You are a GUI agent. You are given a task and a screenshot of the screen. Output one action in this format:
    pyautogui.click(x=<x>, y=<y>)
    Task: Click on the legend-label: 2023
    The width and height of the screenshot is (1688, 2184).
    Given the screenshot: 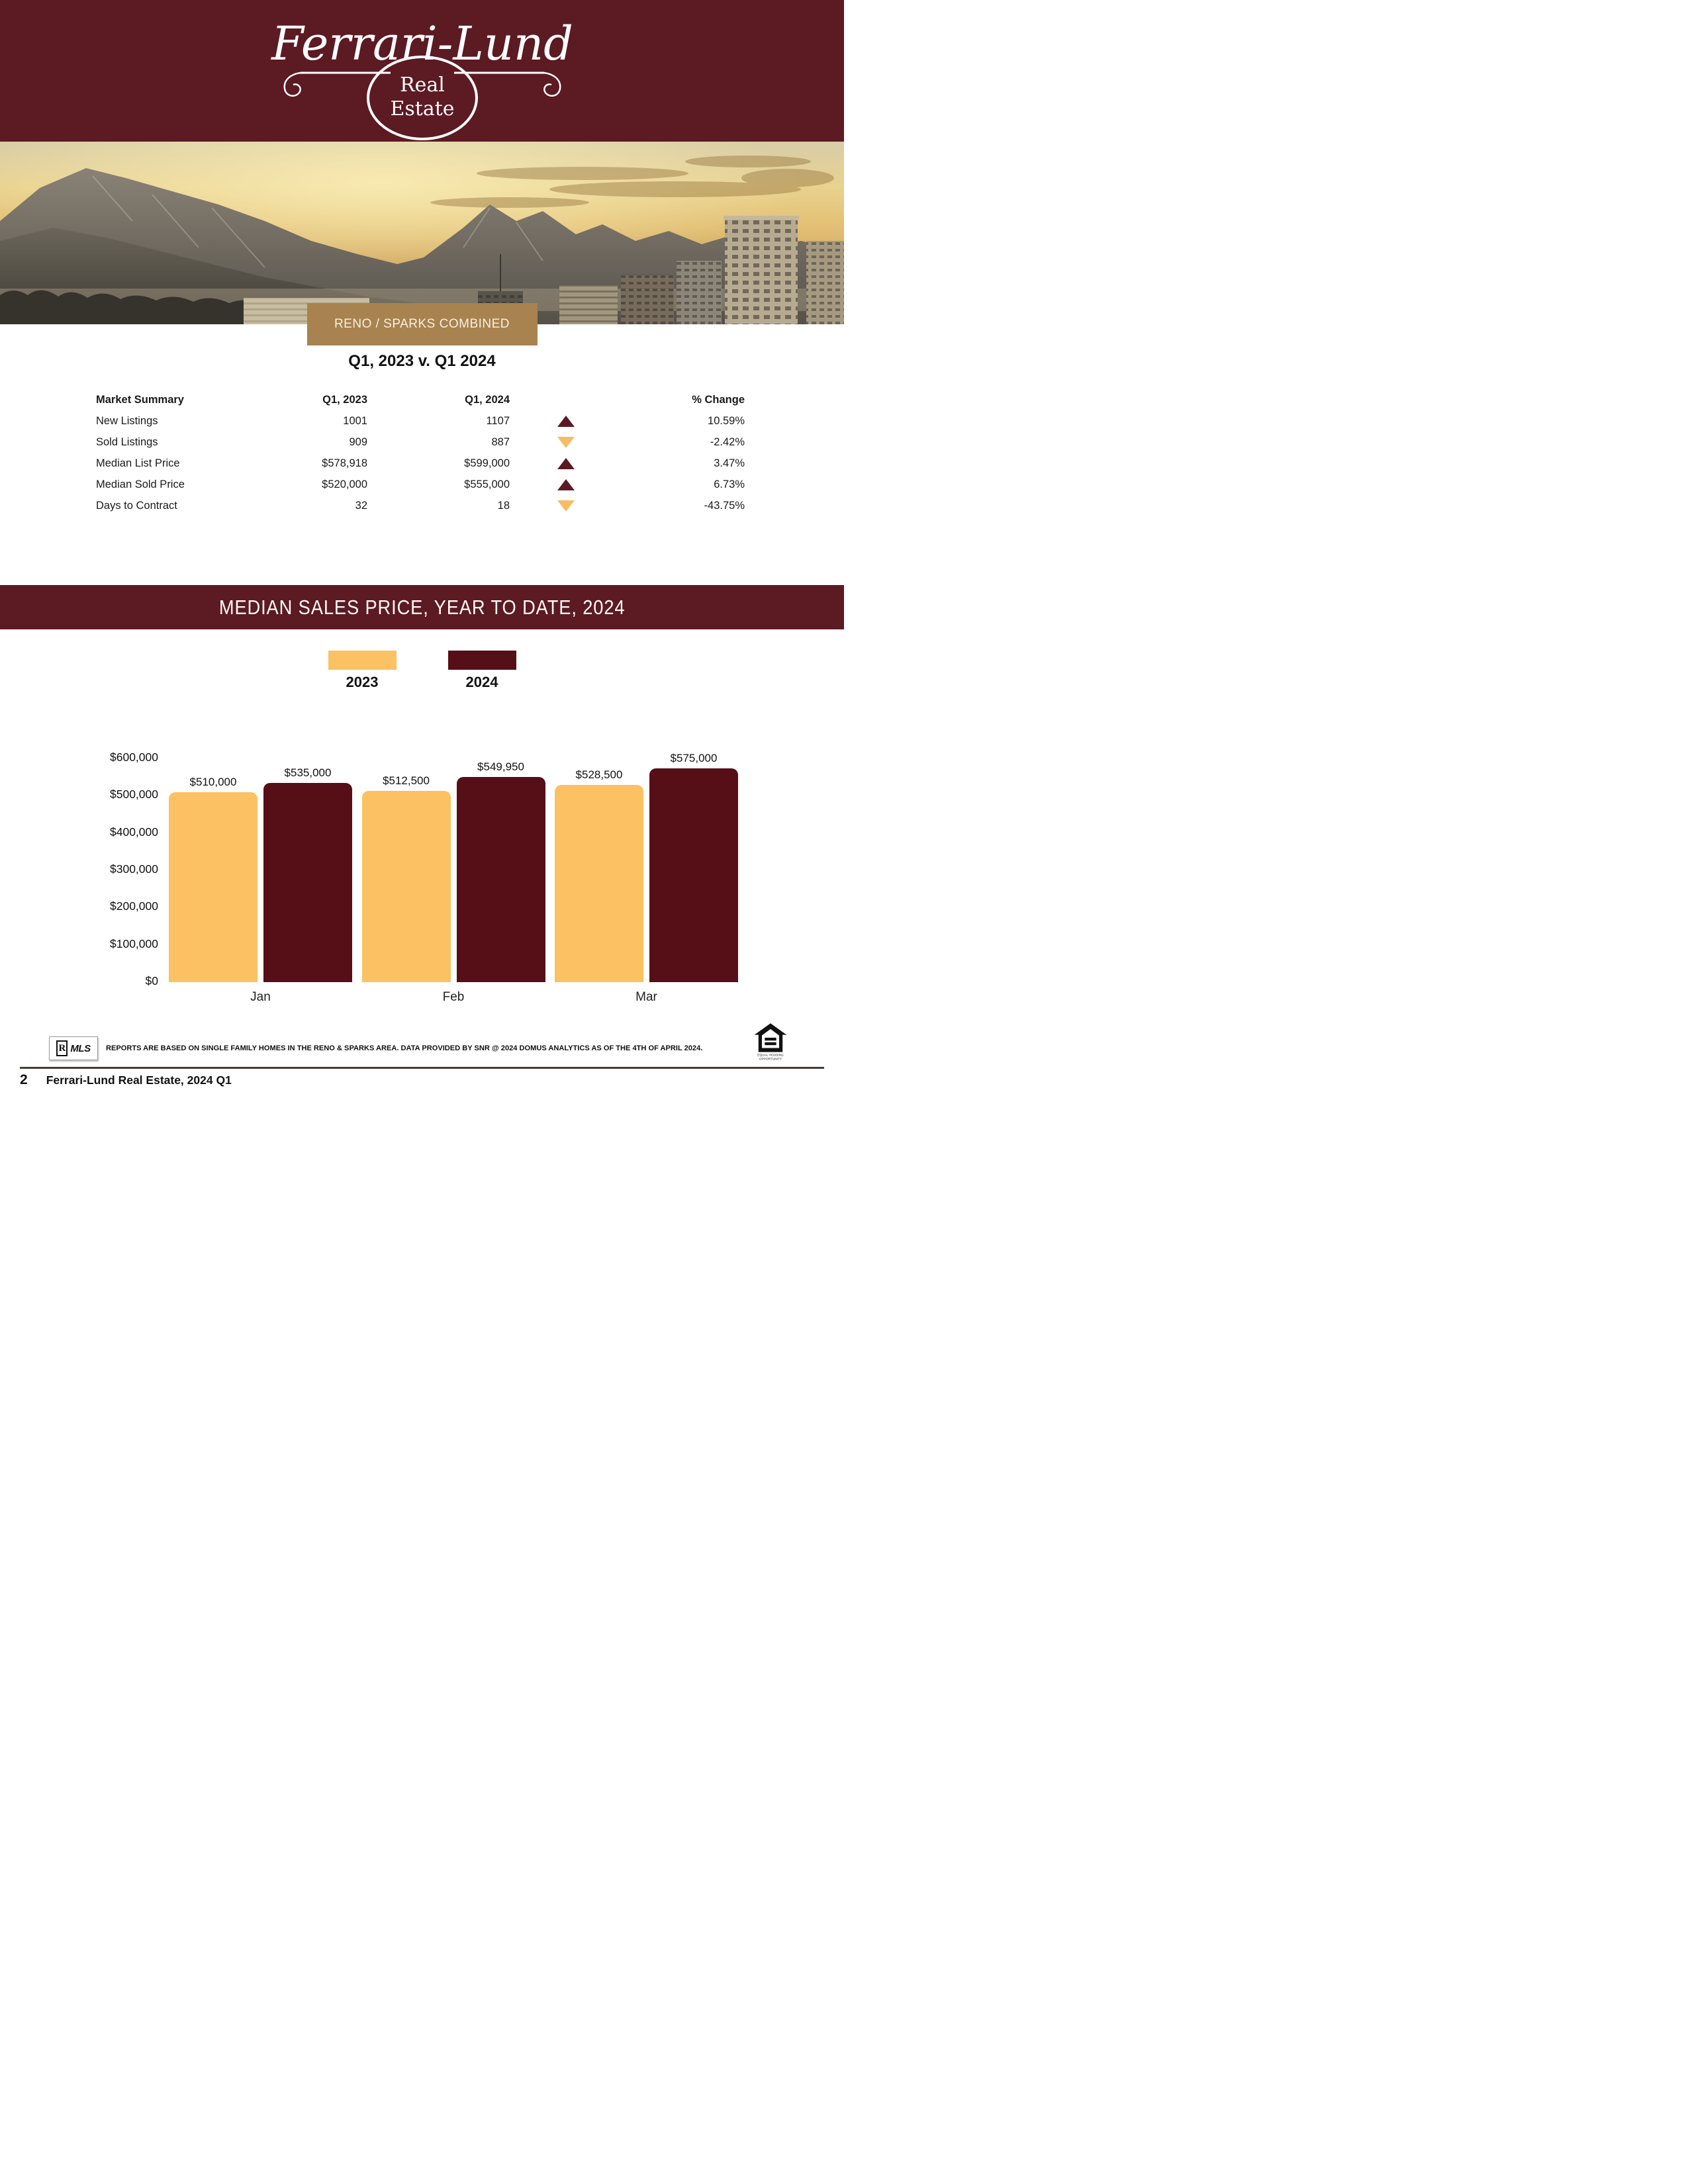 What is the action you would take?
    pyautogui.click(x=362, y=682)
    